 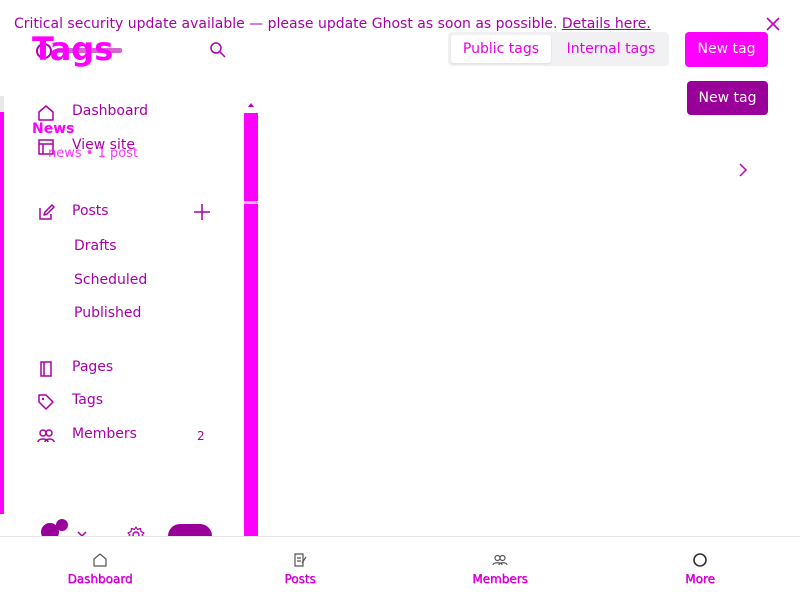 I want to click on tab-public-tags: Public tags, so click(x=501, y=49).